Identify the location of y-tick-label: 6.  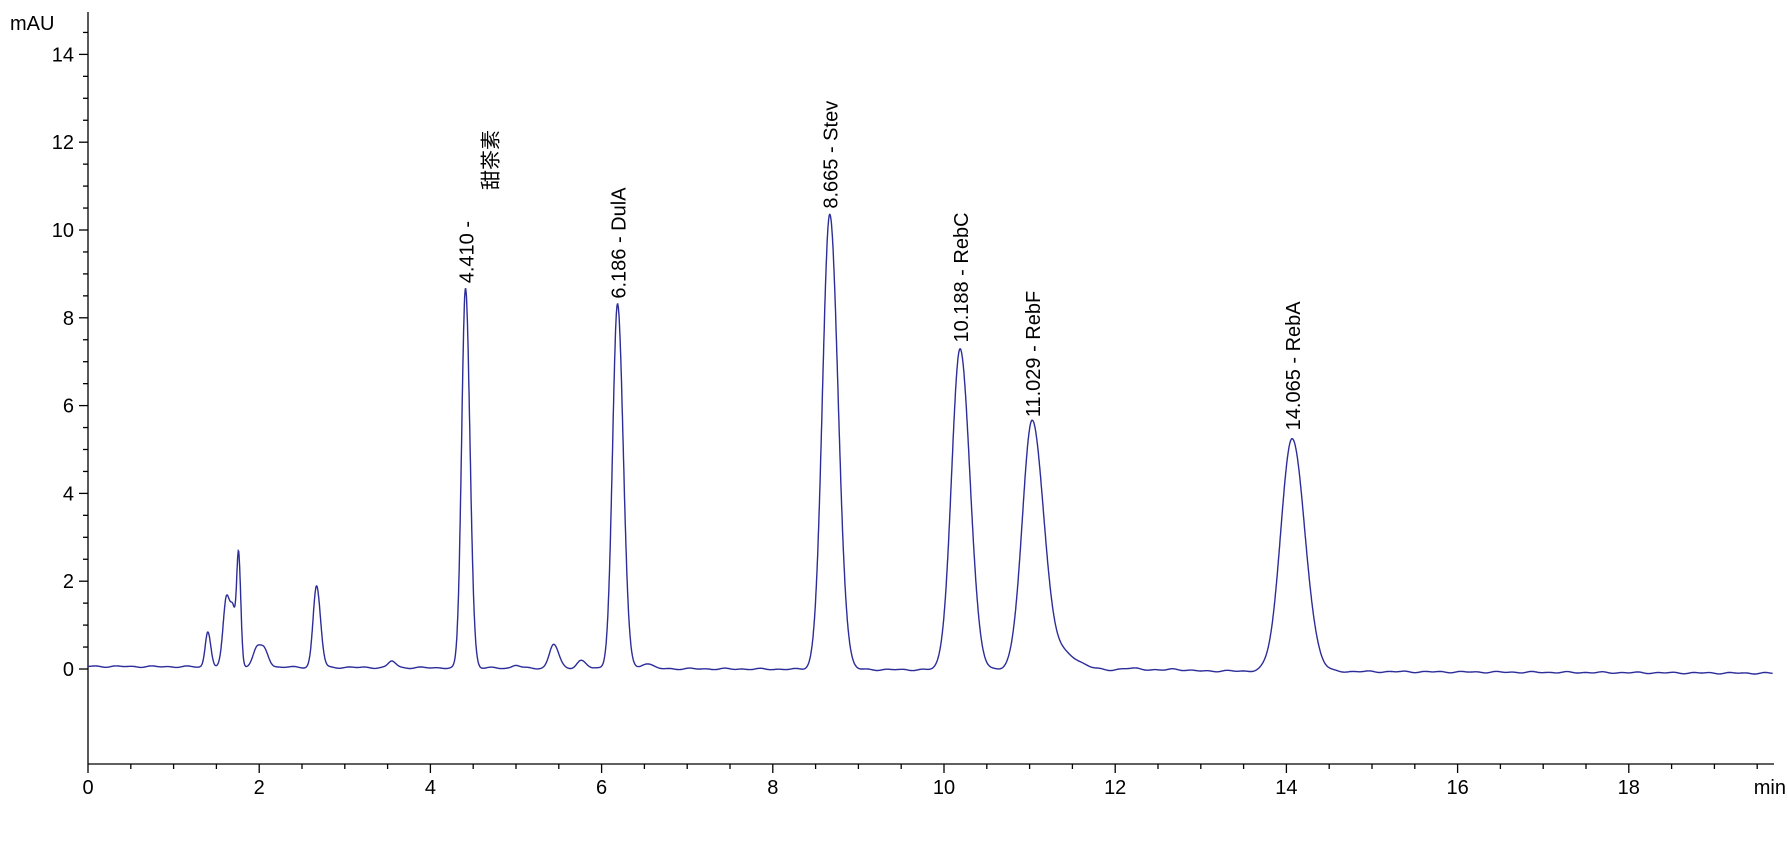
(68, 407).